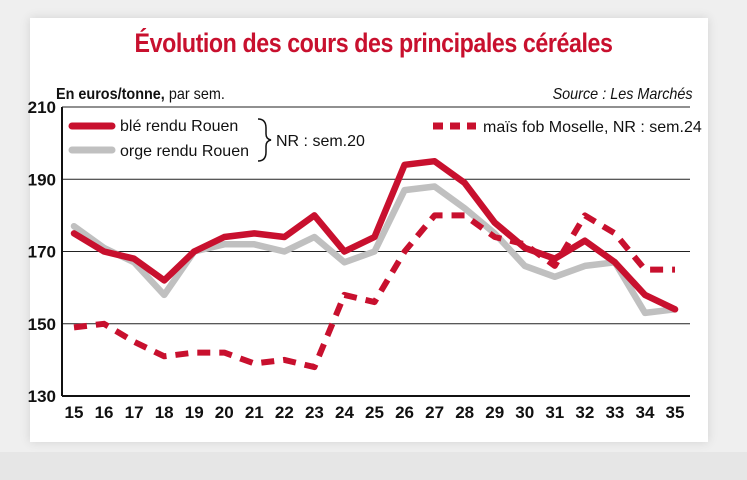  I want to click on legend-label-2: maïs fob Moselle, NR : sem.24, so click(592, 127).